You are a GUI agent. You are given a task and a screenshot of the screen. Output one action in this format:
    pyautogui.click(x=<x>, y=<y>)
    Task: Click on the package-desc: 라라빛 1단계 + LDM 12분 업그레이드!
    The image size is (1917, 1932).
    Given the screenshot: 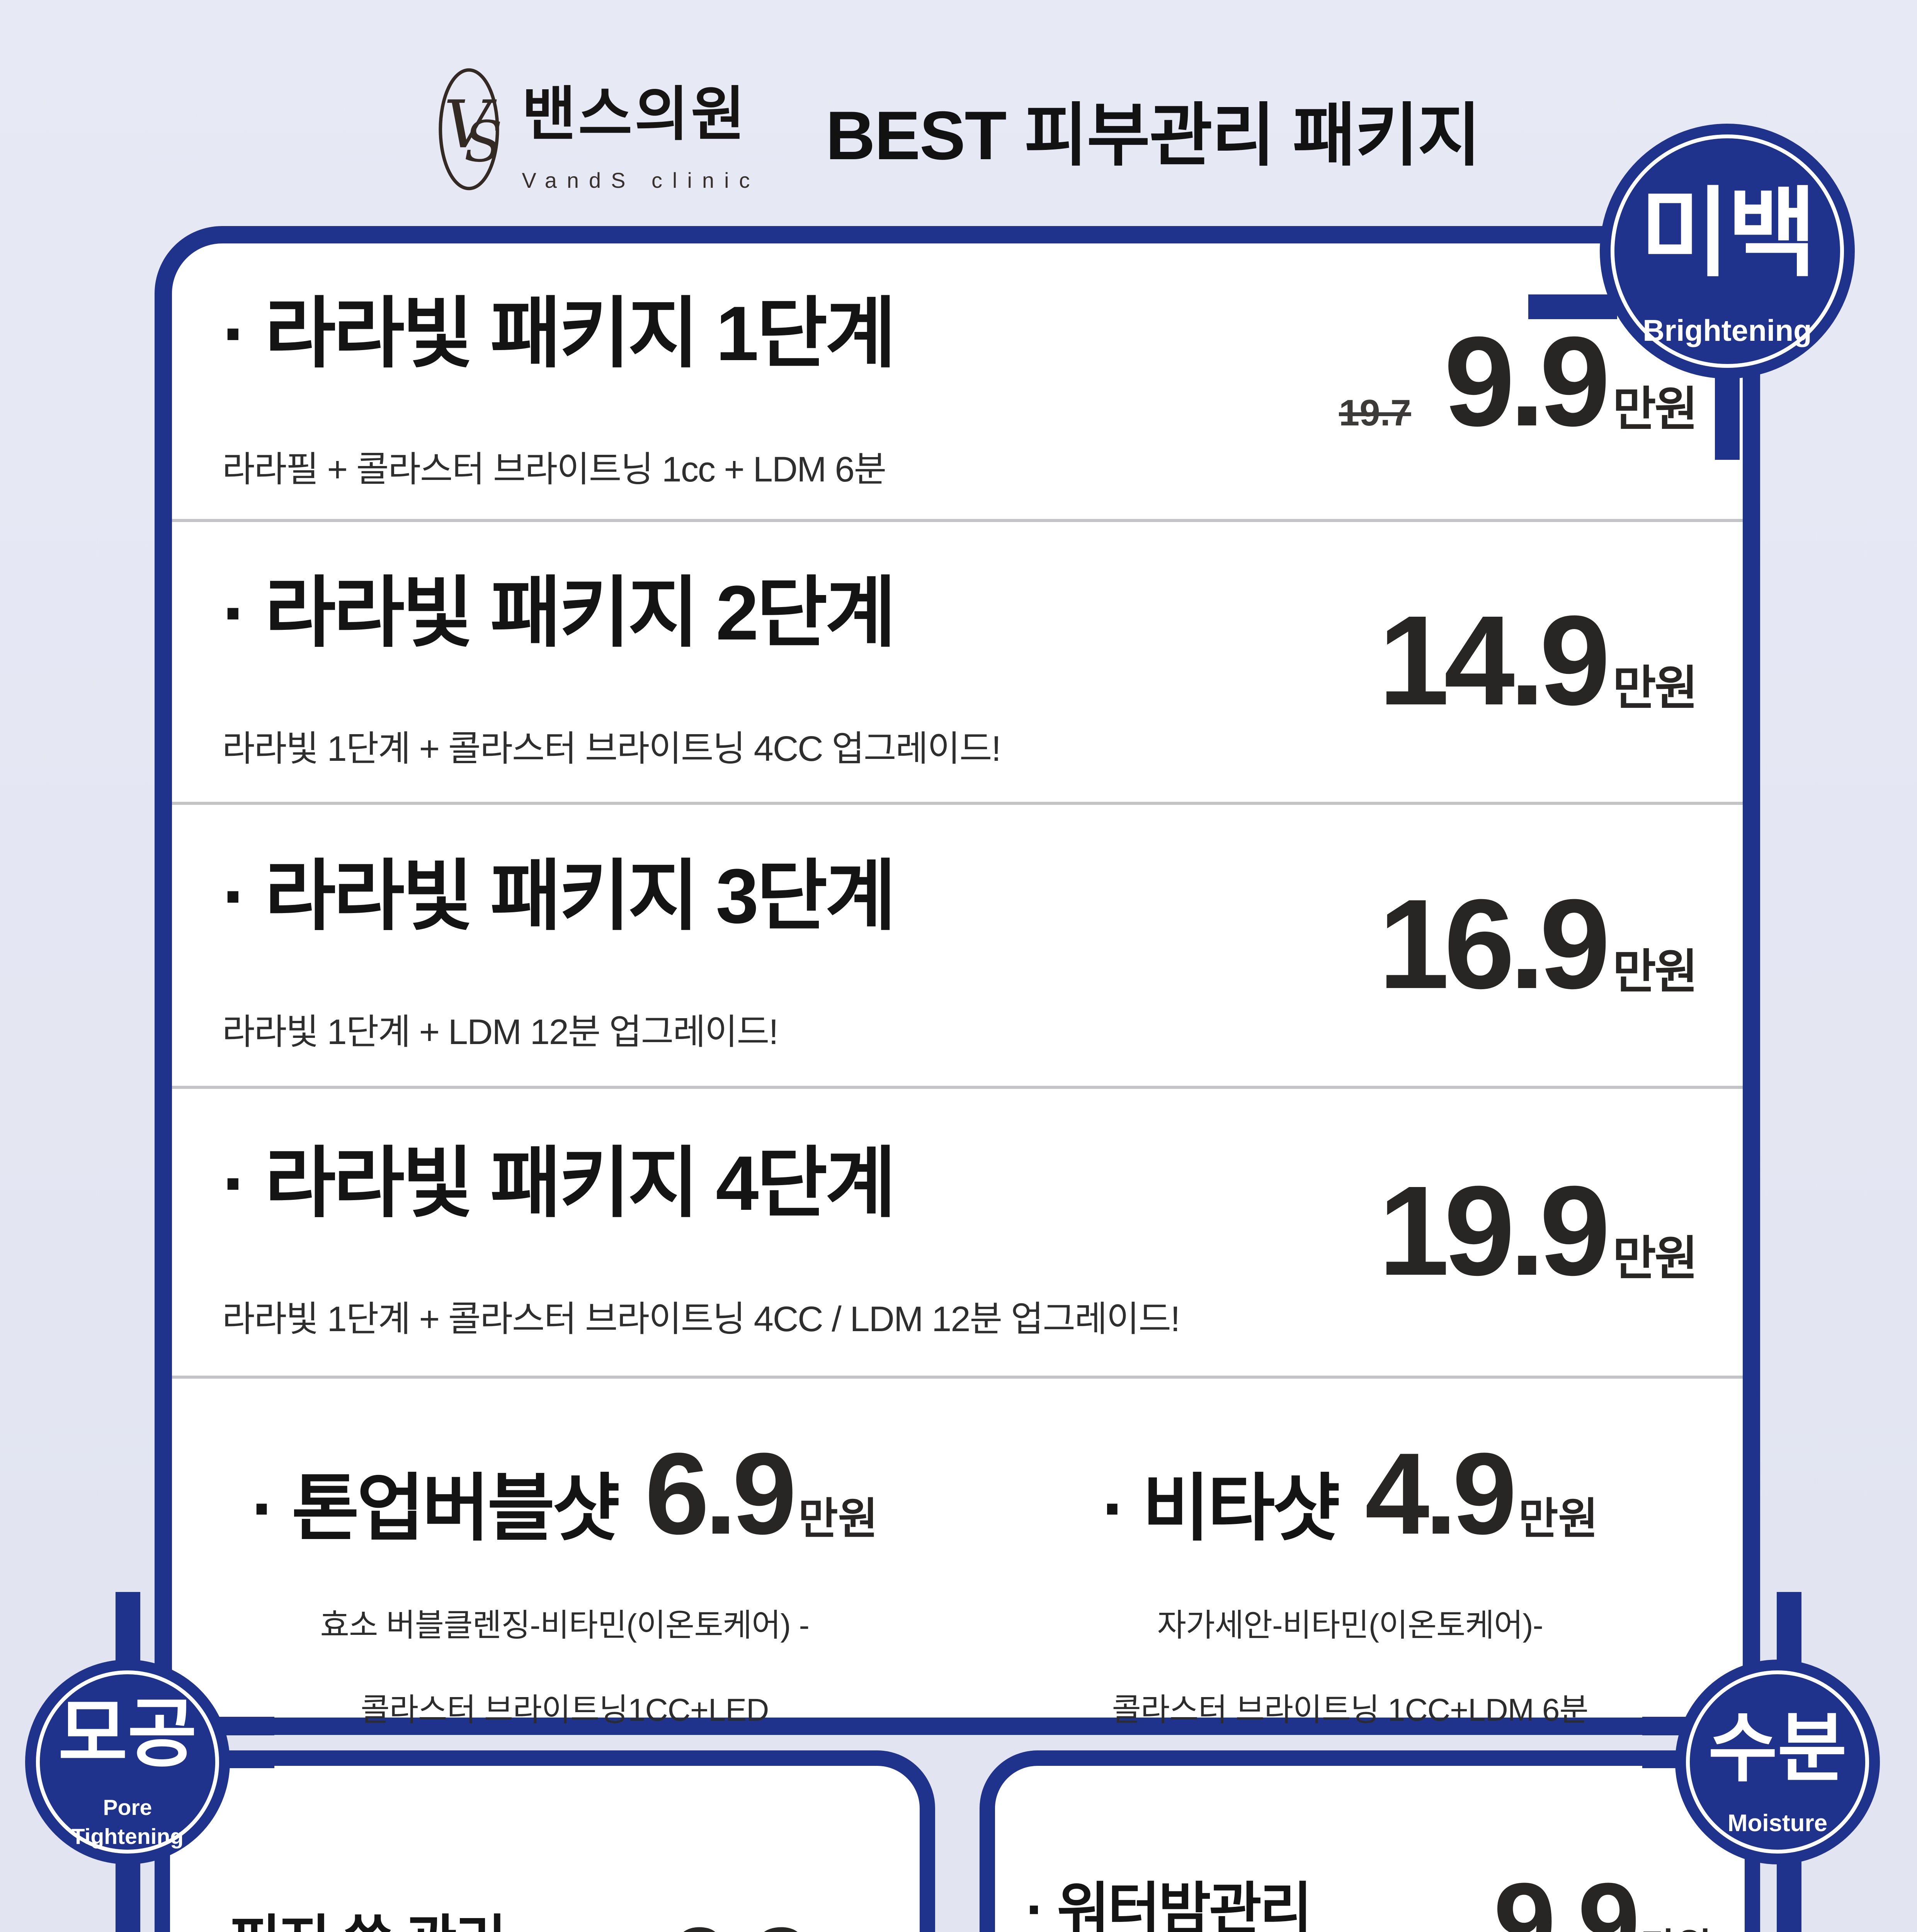 What is the action you would take?
    pyautogui.click(x=500, y=1032)
    